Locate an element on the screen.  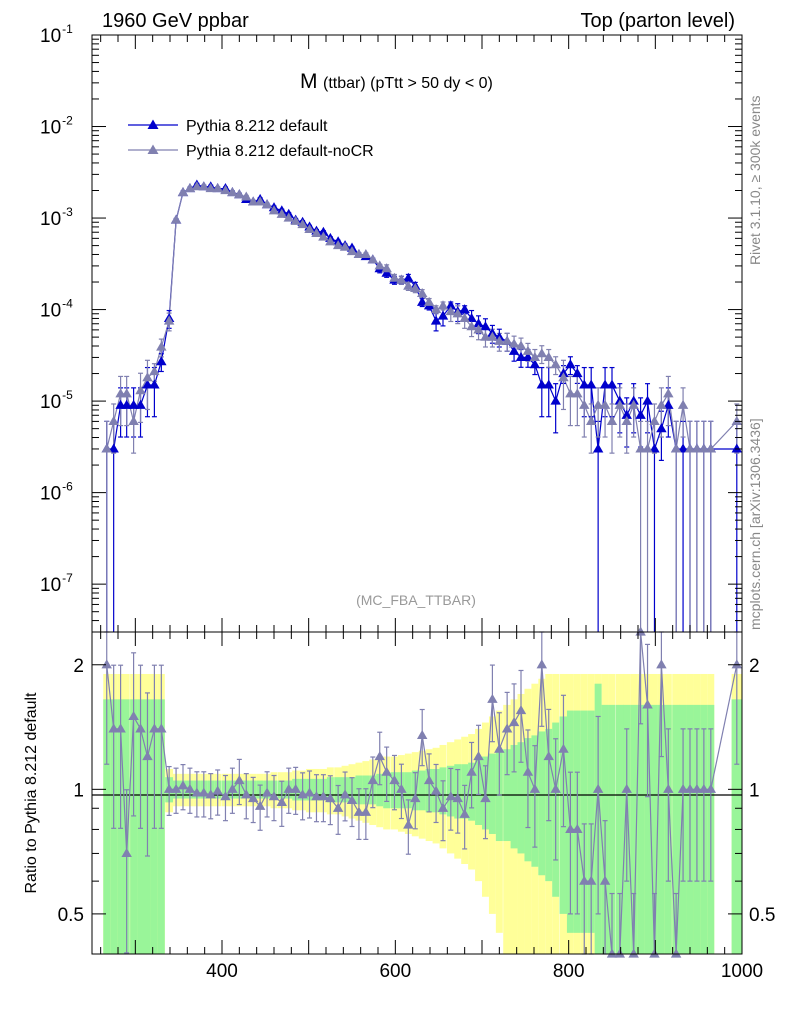
plot-title-sub: (ttbar) (pTtt > 50 dy < 0) is located at coordinates (408, 83).